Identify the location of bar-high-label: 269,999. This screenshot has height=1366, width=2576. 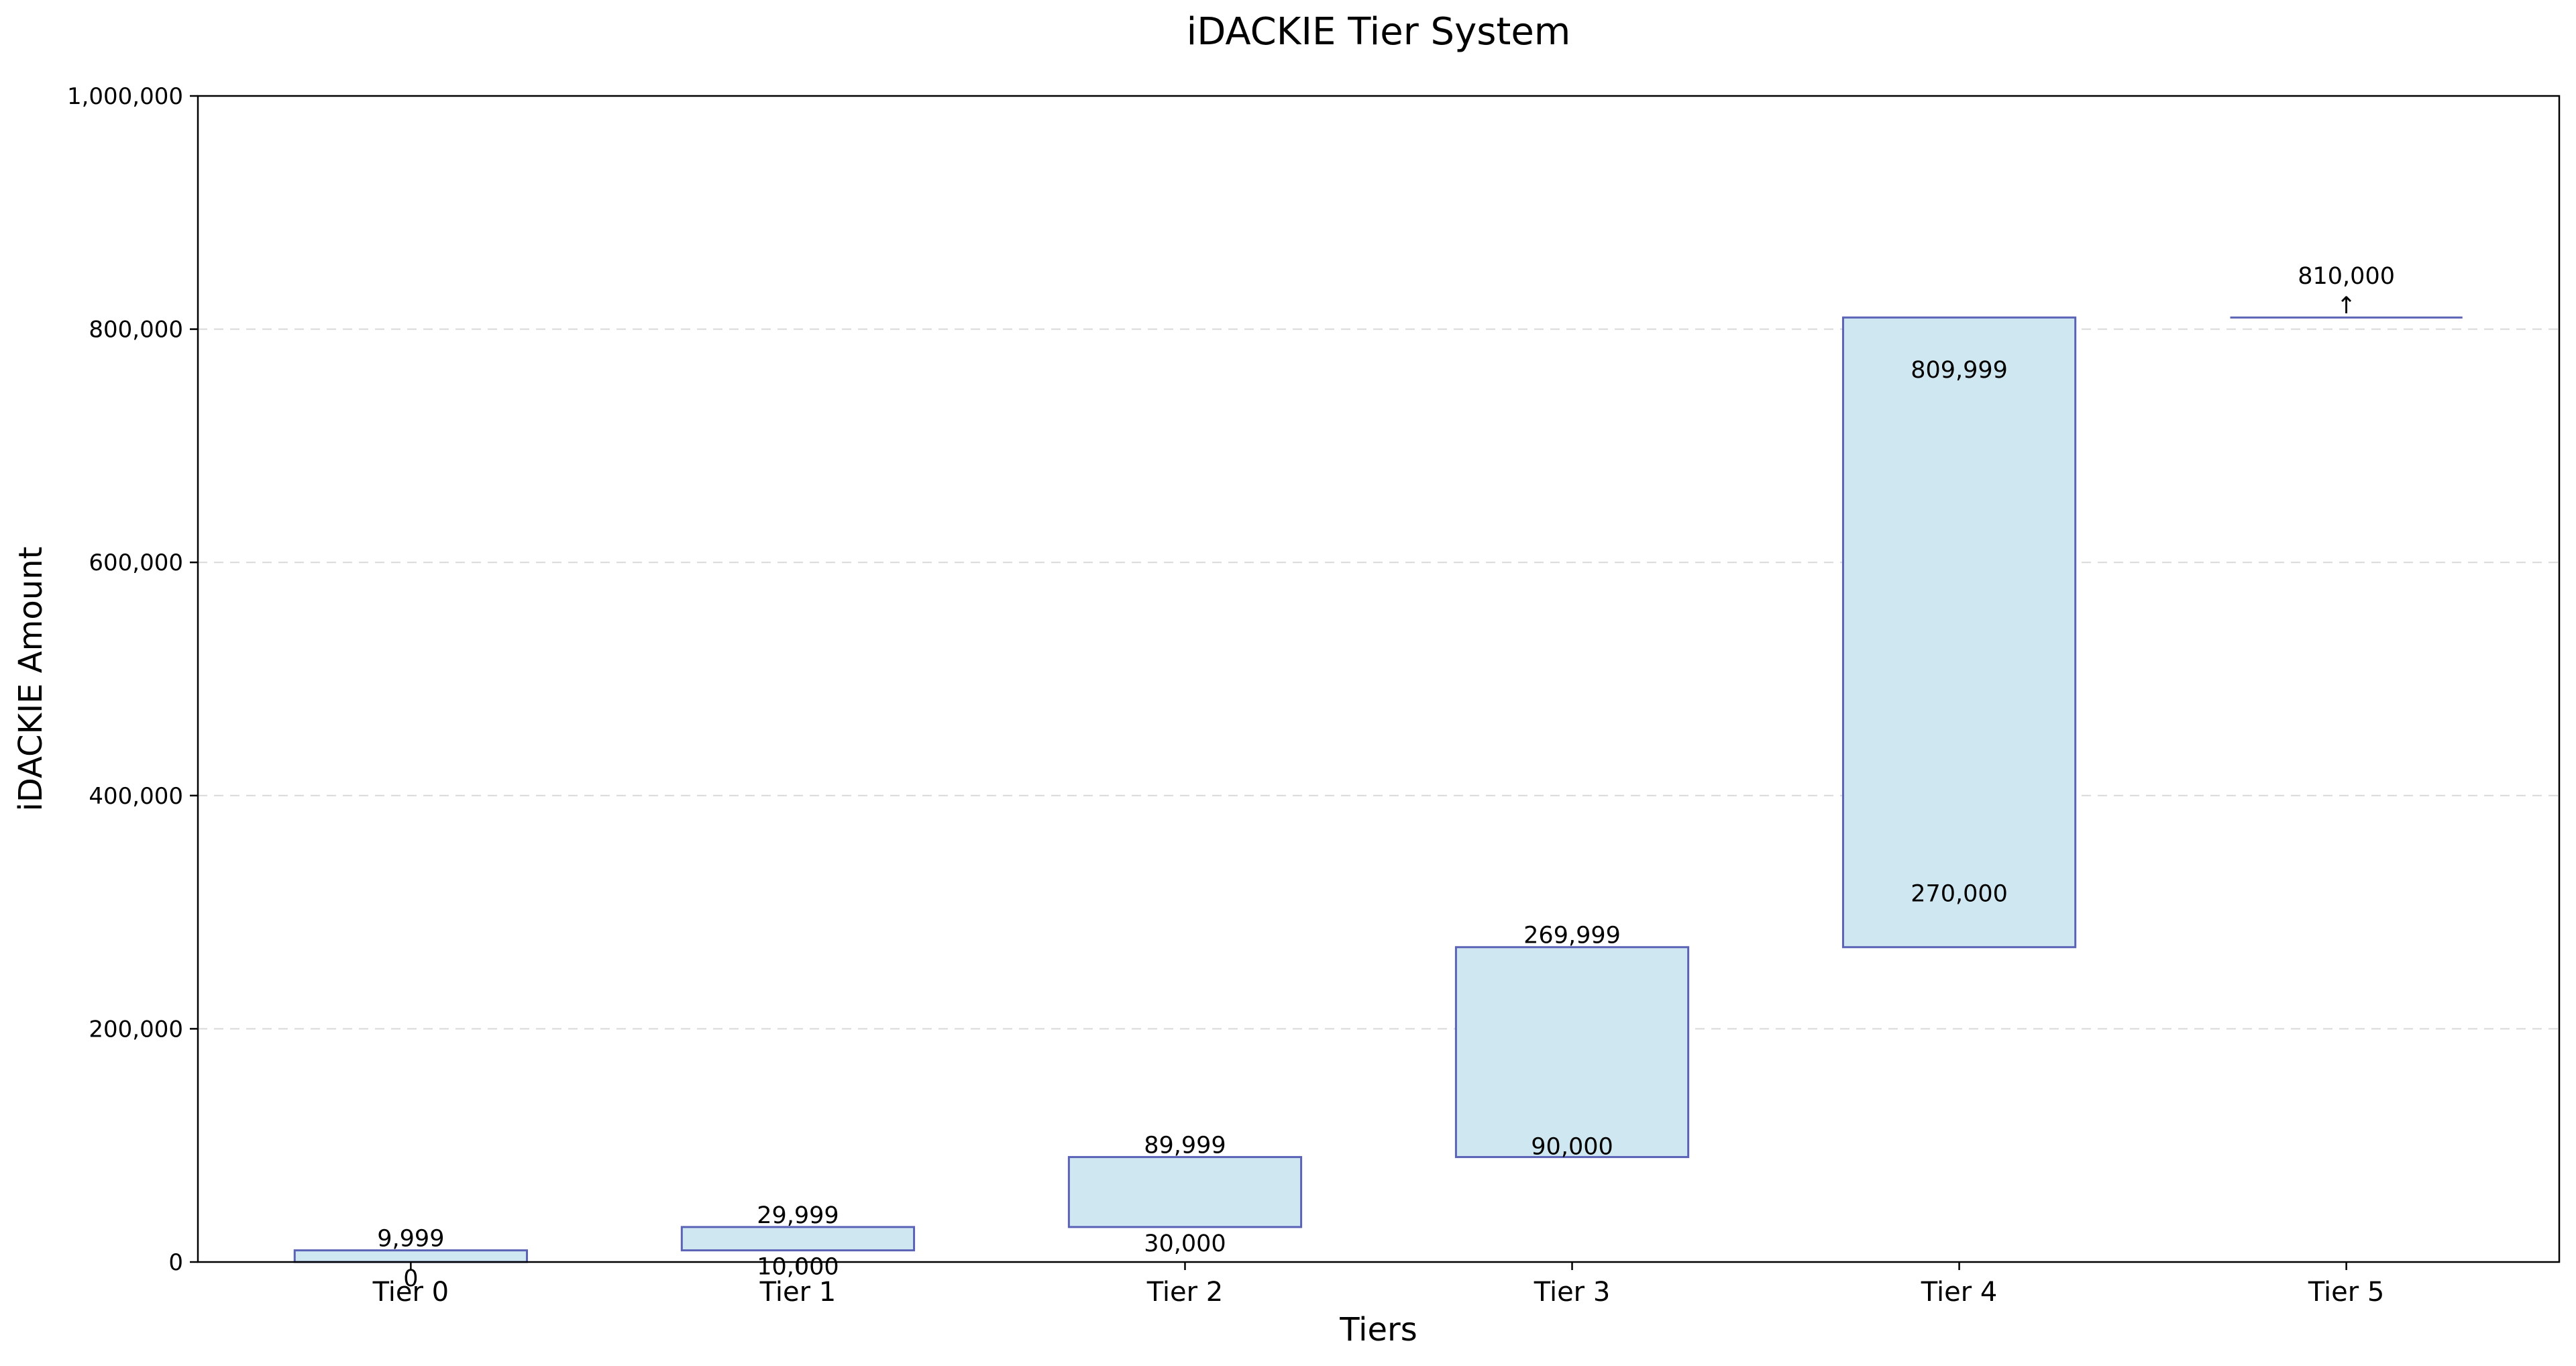
(1572, 936).